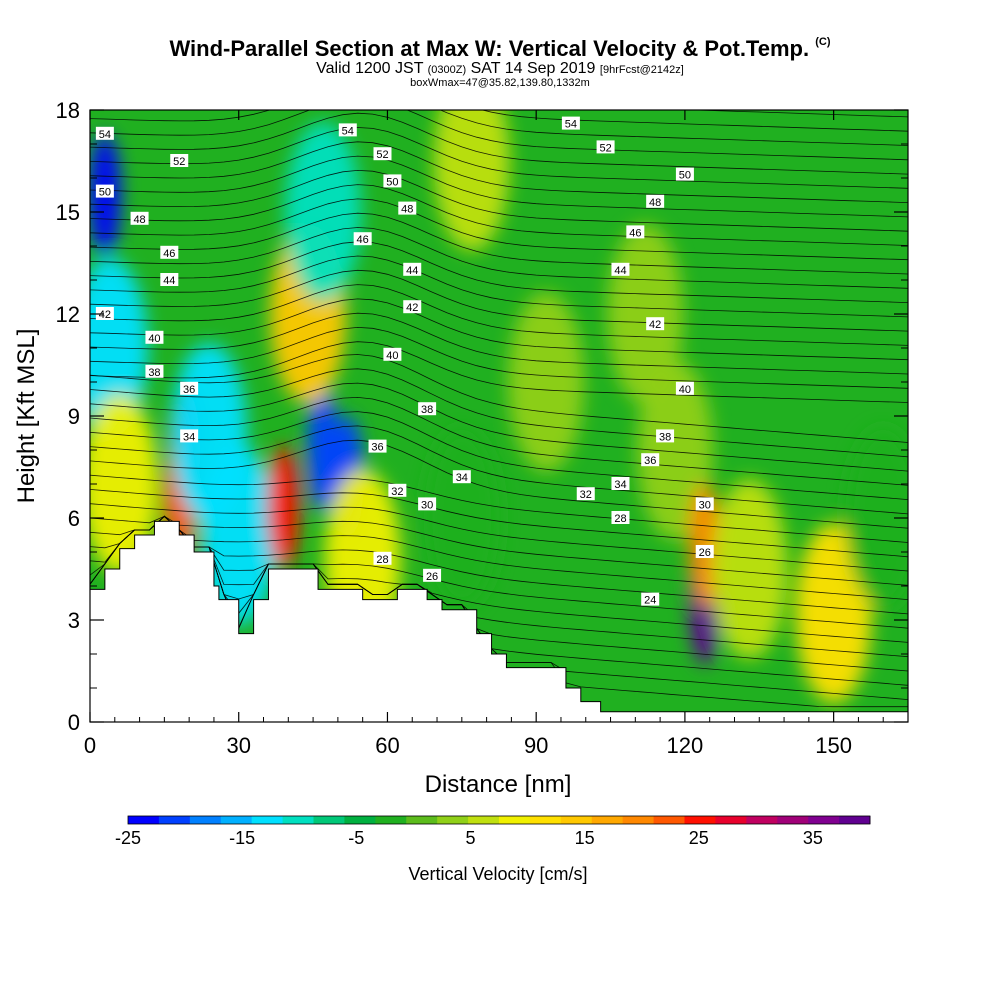 This screenshot has height=1000, width=1000. I want to click on colorbar-tick-label: 35, so click(813, 838).